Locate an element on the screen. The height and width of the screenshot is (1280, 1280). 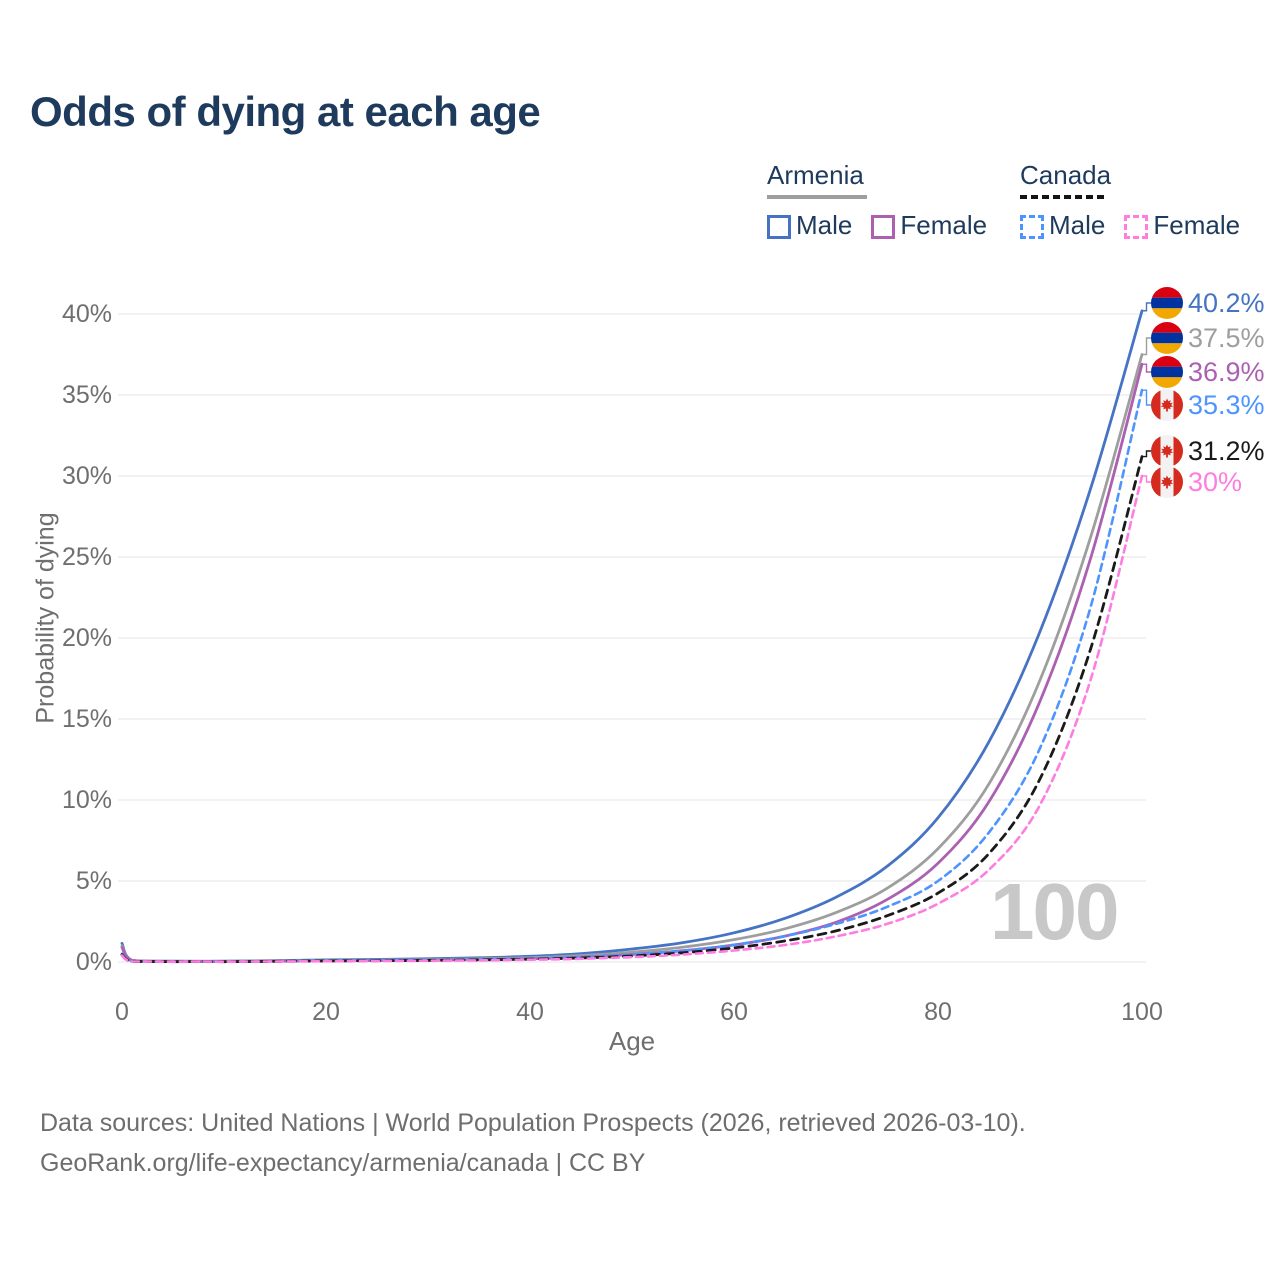
legend-swatch-canada-female is located at coordinates (1136, 227).